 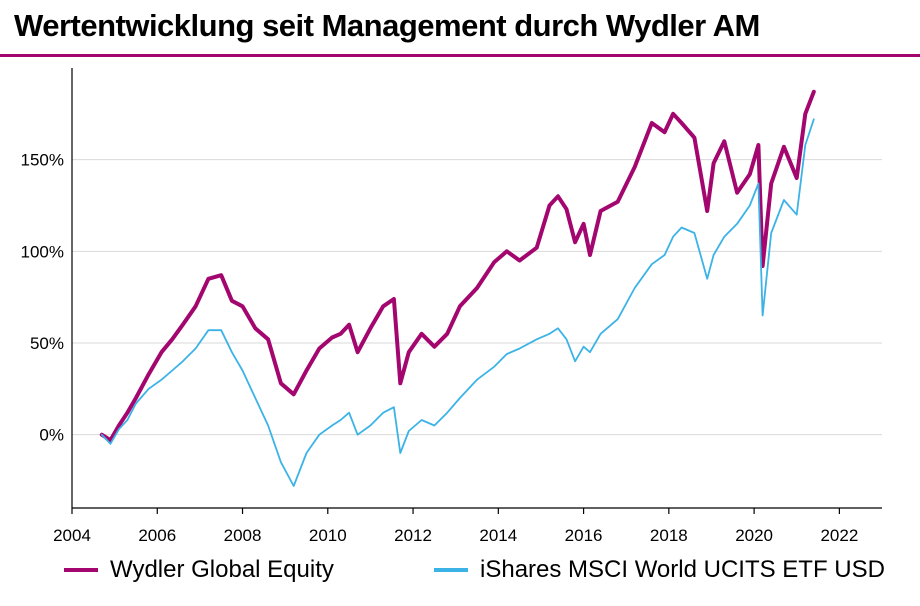 What do you see at coordinates (42, 251) in the screenshot?
I see `y-tick-label: 100%` at bounding box center [42, 251].